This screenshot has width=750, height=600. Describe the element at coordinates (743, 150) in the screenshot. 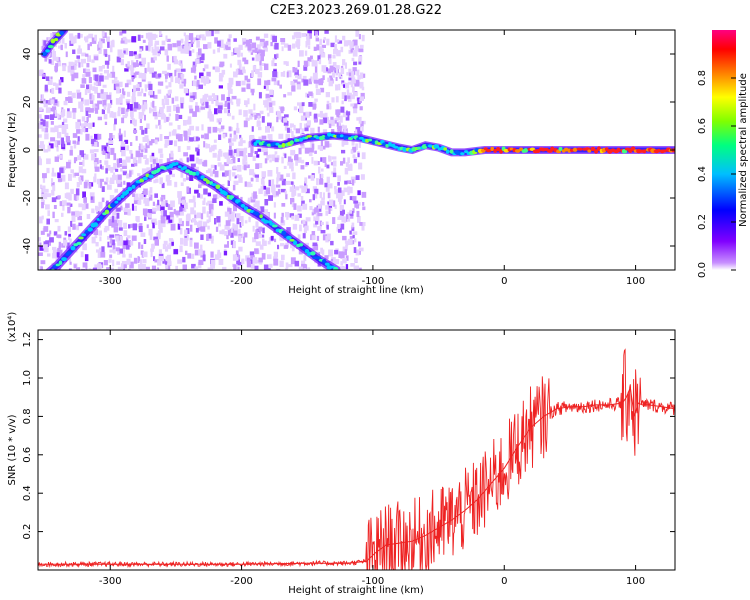

I see `colorbar-label: Normalized spectral amplitude` at that location.